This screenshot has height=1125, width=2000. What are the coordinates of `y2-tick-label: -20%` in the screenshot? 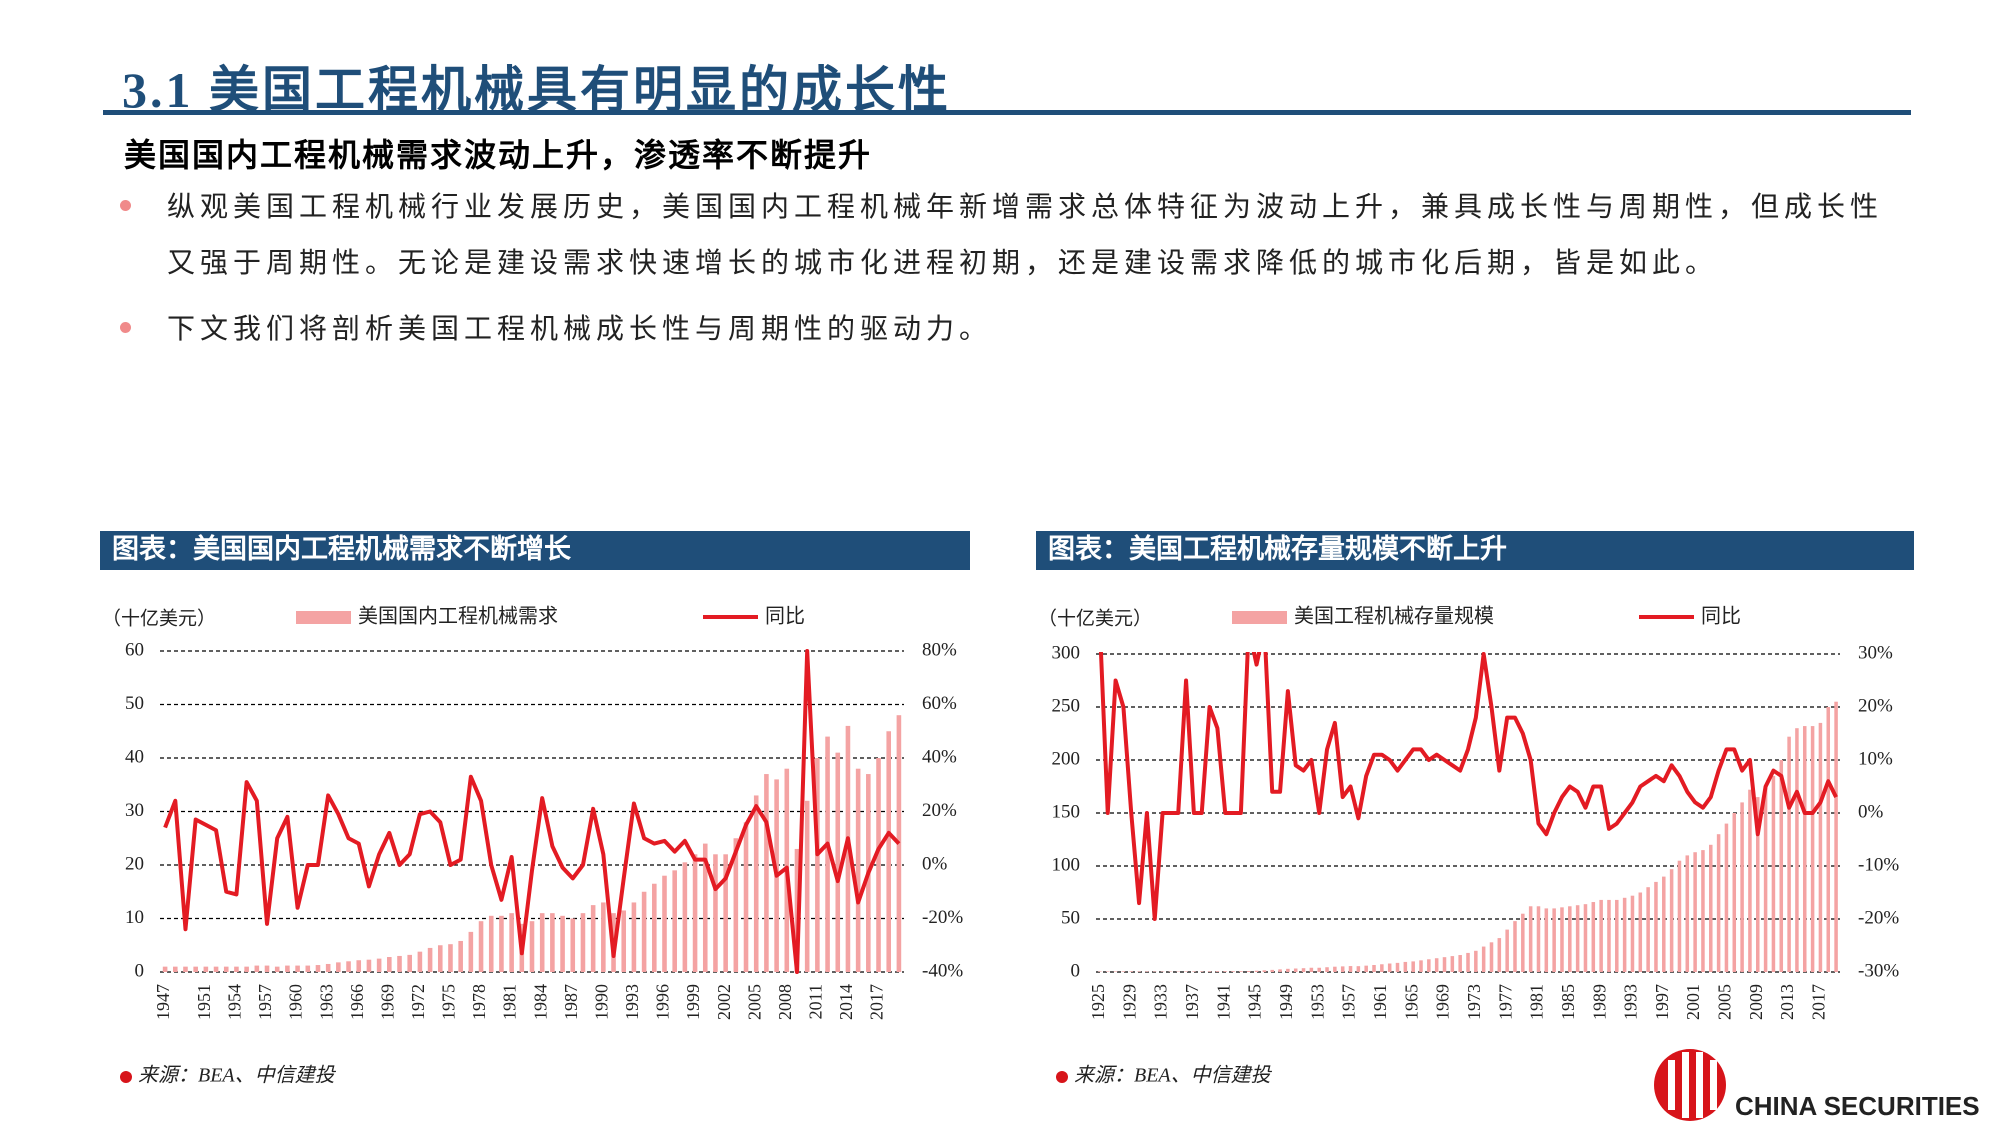 It's located at (942, 917).